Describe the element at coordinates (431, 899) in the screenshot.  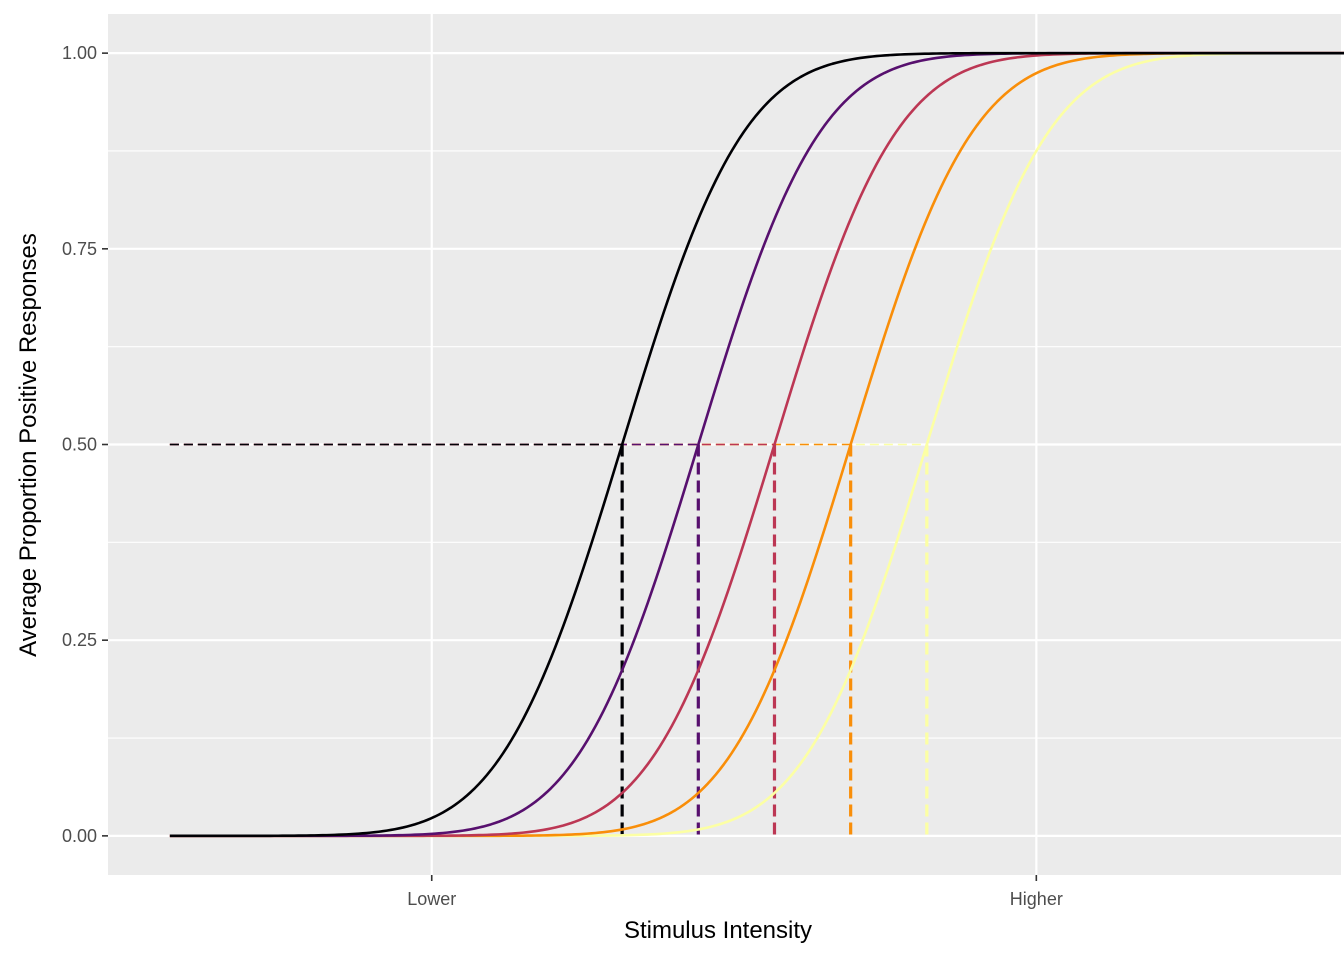
I see `x-tick-label: Lower` at that location.